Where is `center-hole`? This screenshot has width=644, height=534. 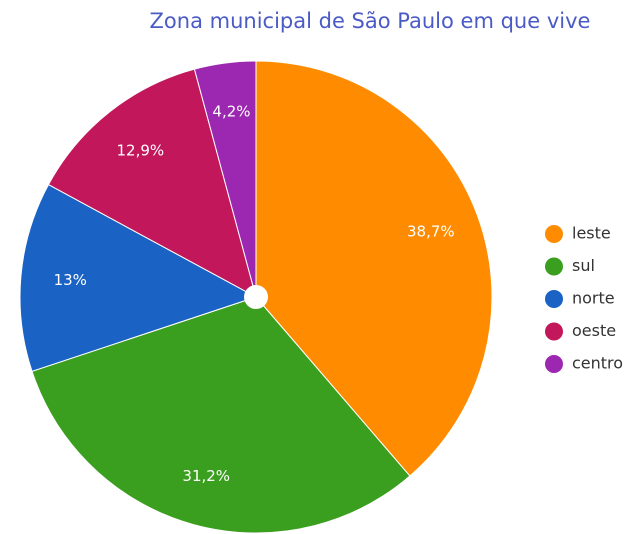
center-hole is located at coordinates (256, 297).